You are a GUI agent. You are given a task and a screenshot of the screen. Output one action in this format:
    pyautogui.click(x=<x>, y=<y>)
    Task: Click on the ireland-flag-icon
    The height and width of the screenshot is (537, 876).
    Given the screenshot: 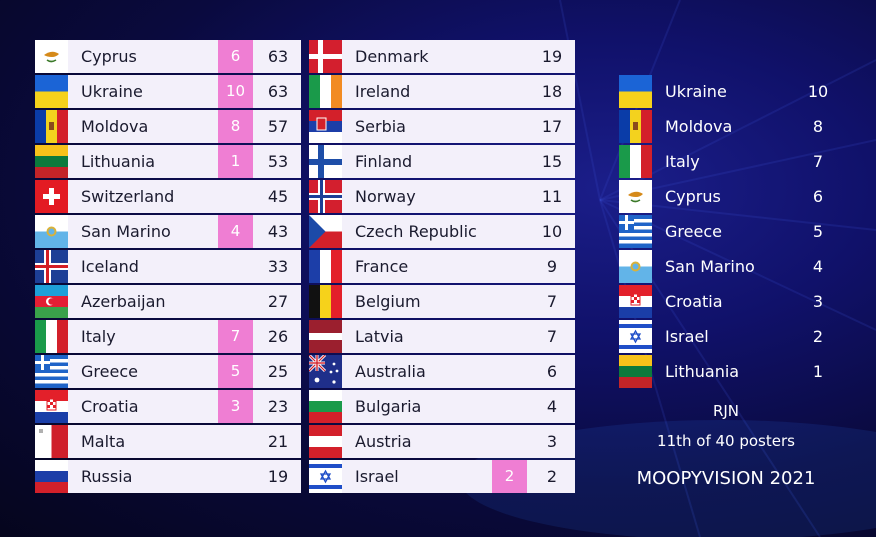 What is the action you would take?
    pyautogui.click(x=325, y=91)
    